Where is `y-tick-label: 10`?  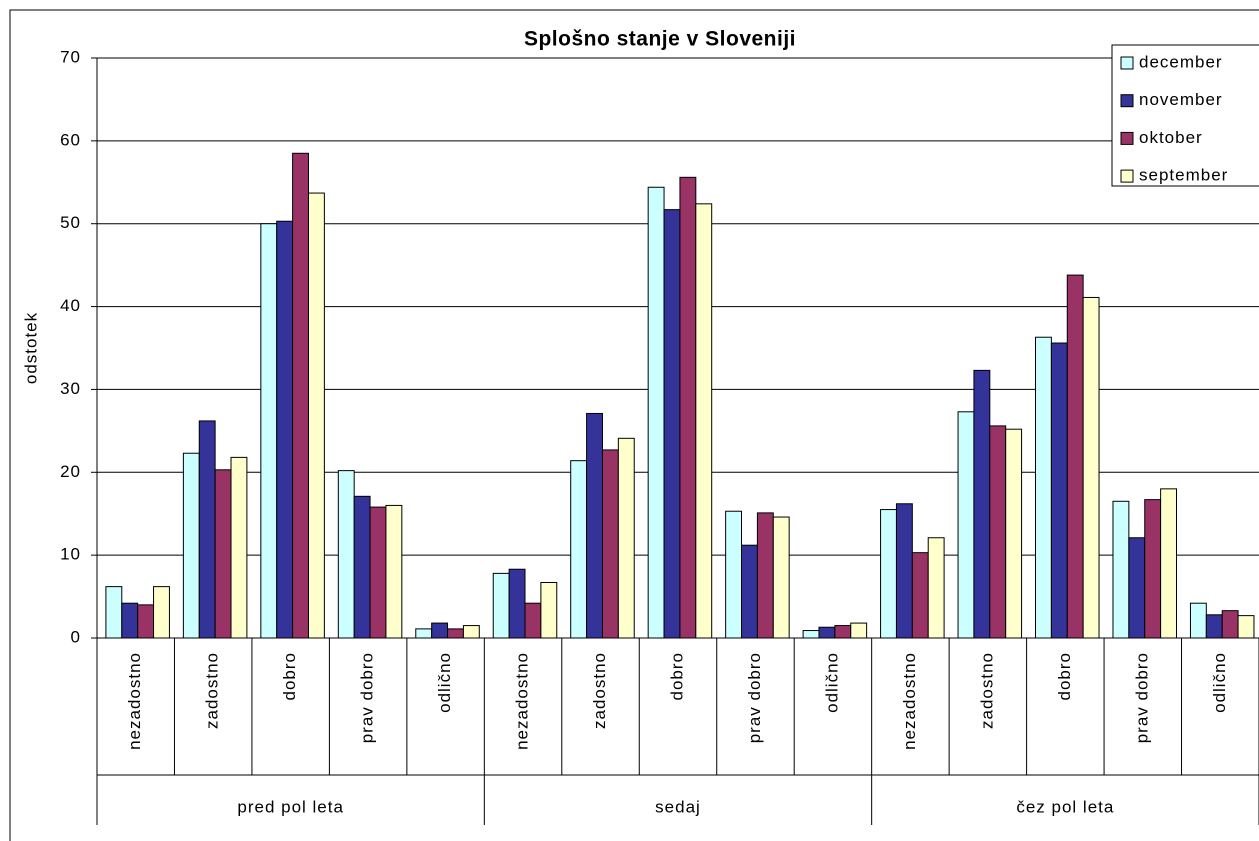
y-tick-label: 10 is located at coordinates (70, 554).